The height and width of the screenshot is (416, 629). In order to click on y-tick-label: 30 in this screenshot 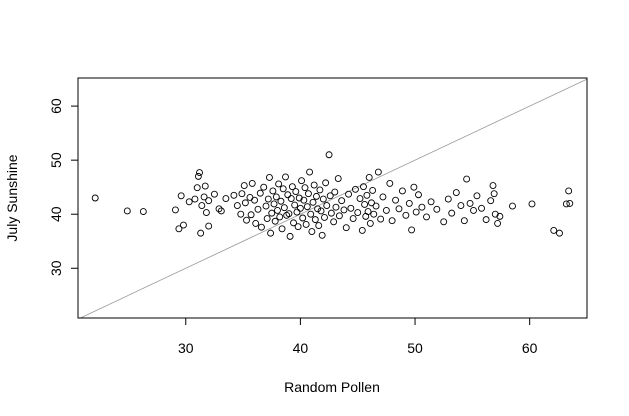, I will do `click(56, 268)`.